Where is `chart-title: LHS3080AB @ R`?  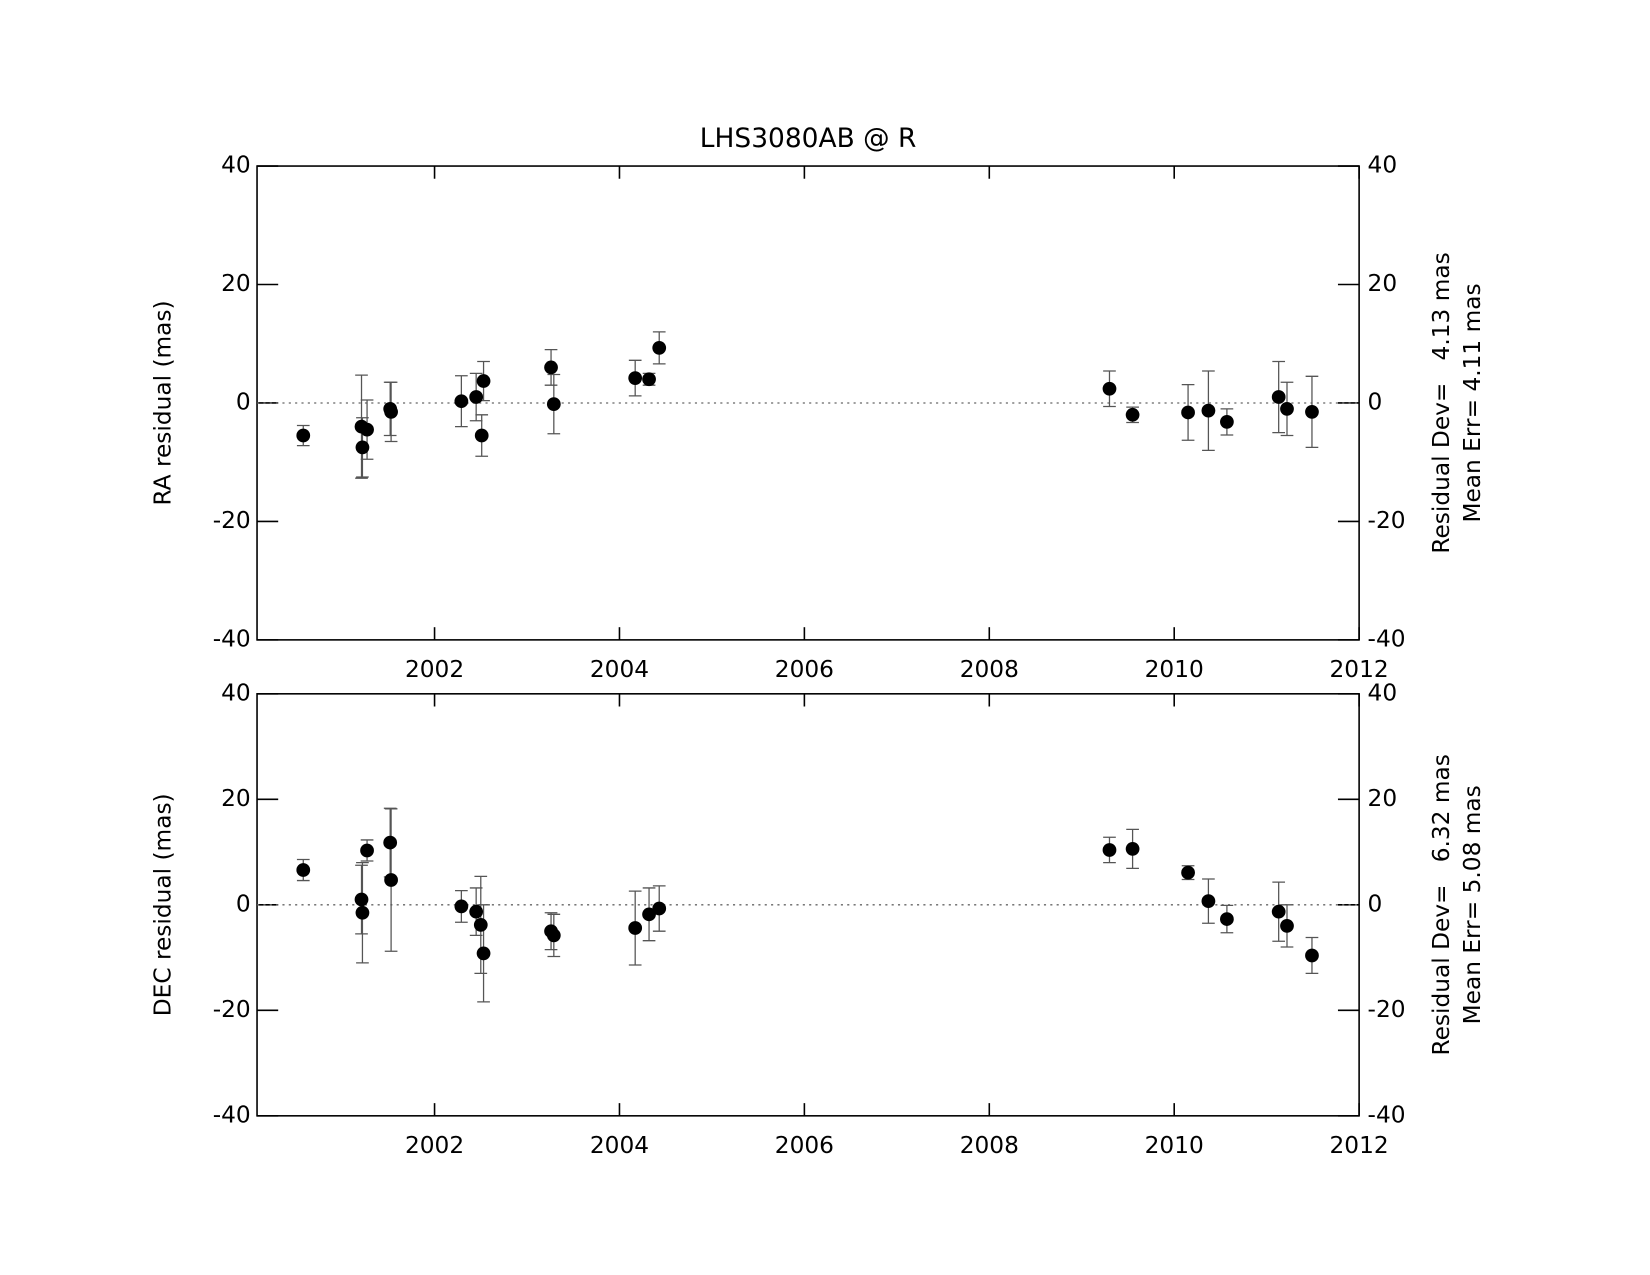
chart-title: LHS3080AB @ R is located at coordinates (808, 138).